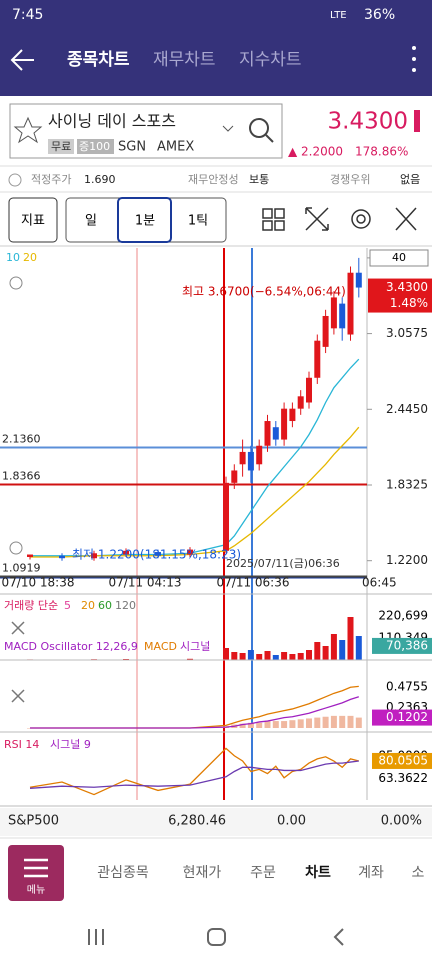  What do you see at coordinates (407, 484) in the screenshot?
I see `y-tick-label: 1.8325` at bounding box center [407, 484].